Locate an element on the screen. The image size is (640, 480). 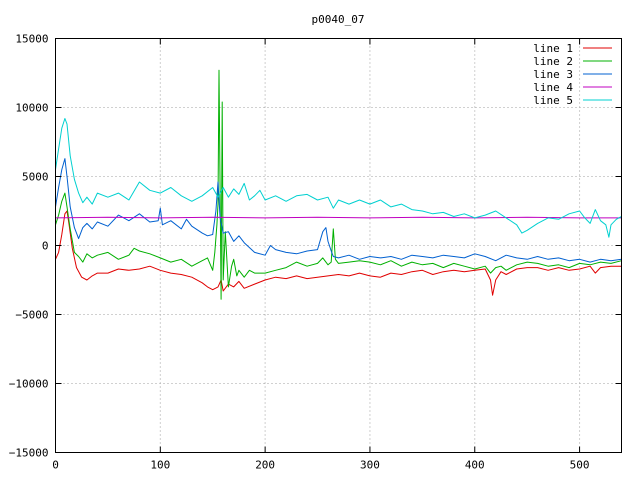
y-tick-label: −15000 is located at coordinates (29, 453).